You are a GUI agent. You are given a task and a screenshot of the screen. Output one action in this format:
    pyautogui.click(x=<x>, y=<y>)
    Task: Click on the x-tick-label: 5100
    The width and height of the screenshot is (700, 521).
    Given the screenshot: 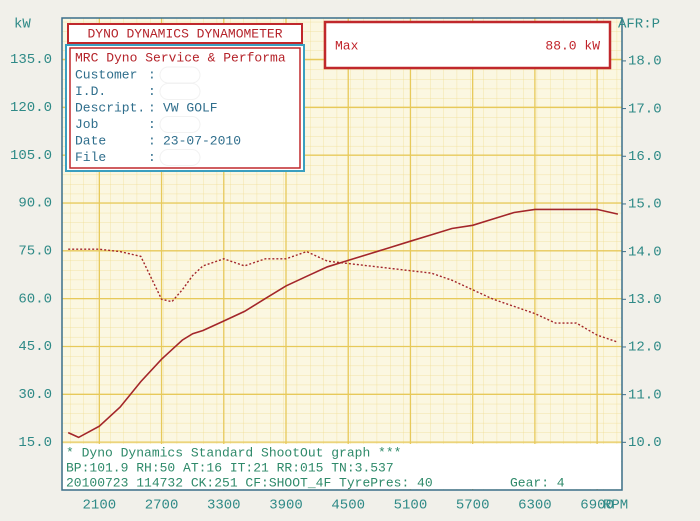 What is the action you would take?
    pyautogui.click(x=411, y=506)
    